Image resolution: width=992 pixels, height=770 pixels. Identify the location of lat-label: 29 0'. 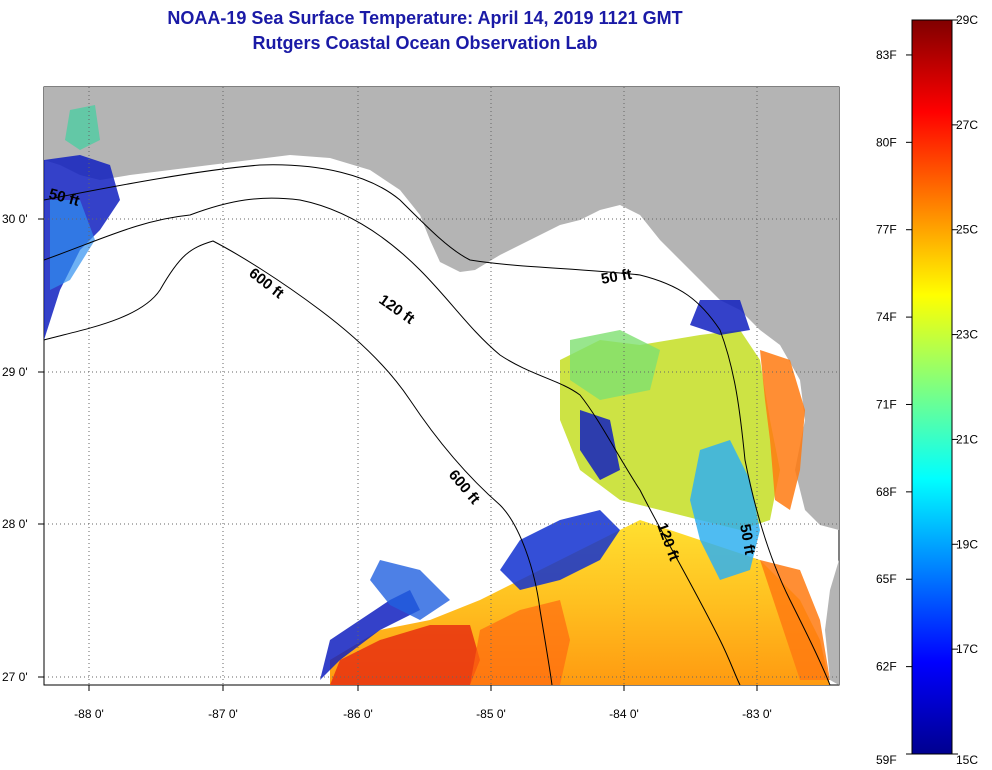
(15, 372).